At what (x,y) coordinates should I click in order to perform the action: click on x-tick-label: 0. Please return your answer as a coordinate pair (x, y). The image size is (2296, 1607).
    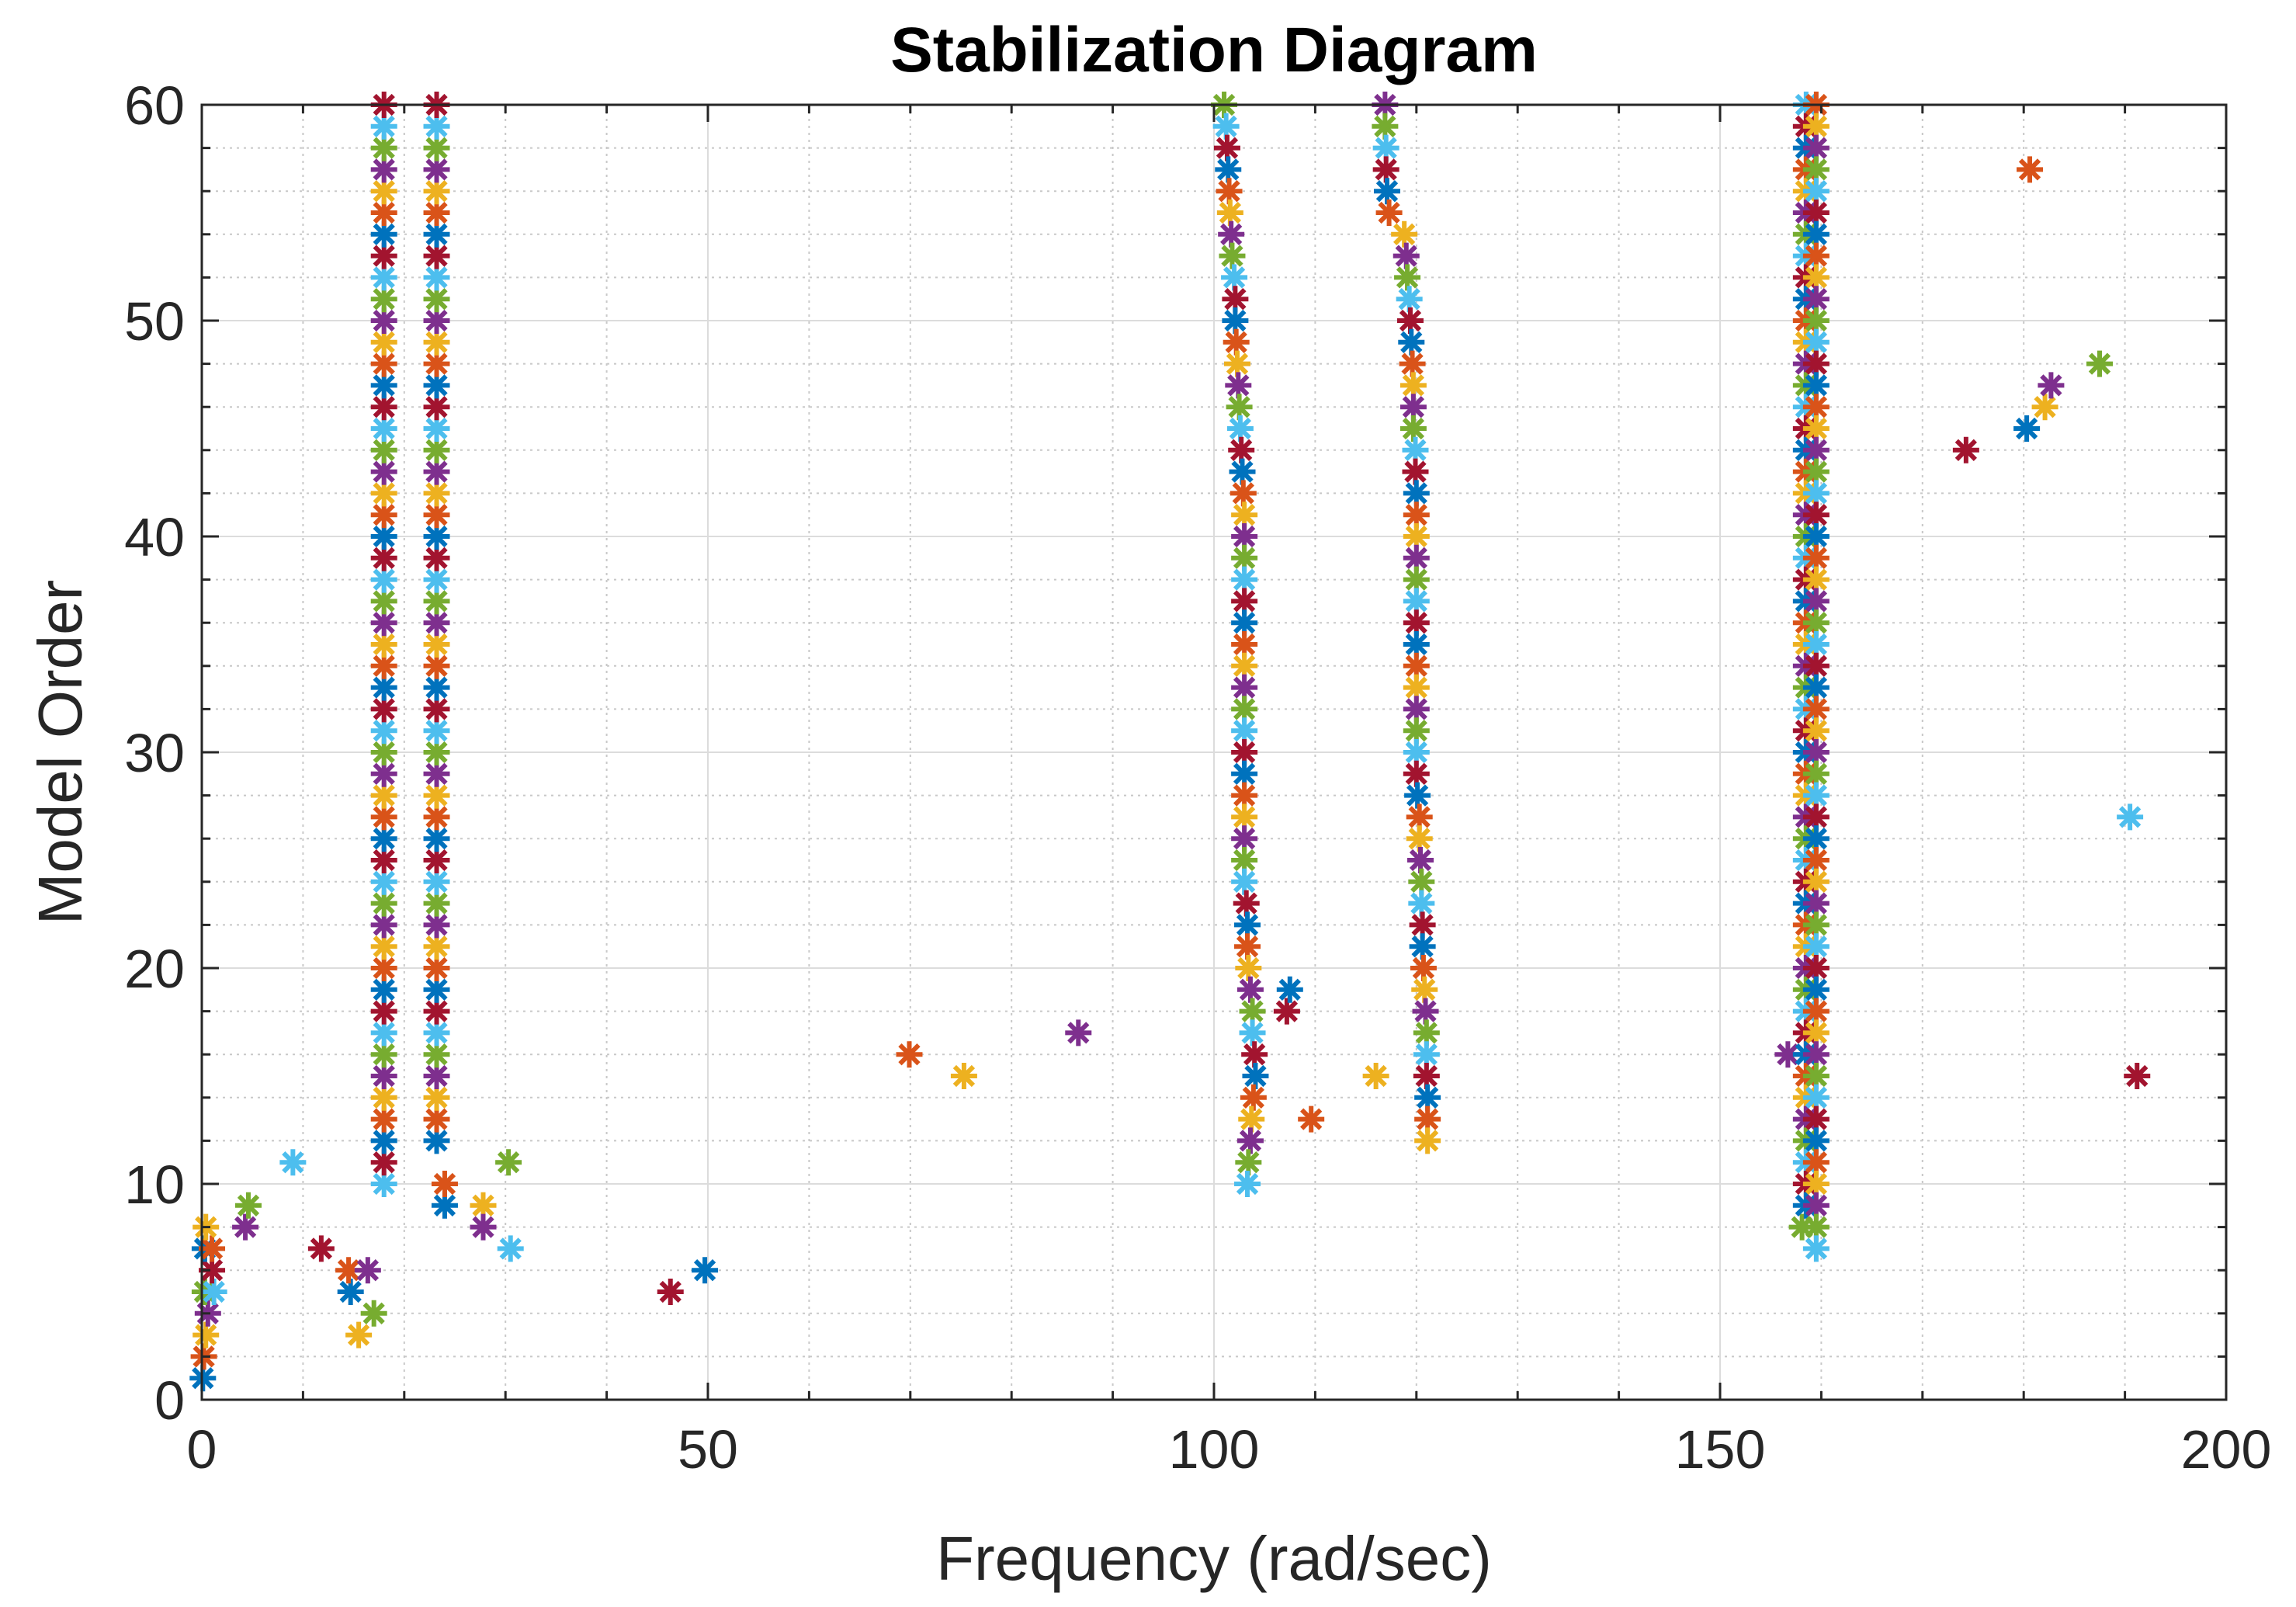
    Looking at the image, I should click on (202, 1449).